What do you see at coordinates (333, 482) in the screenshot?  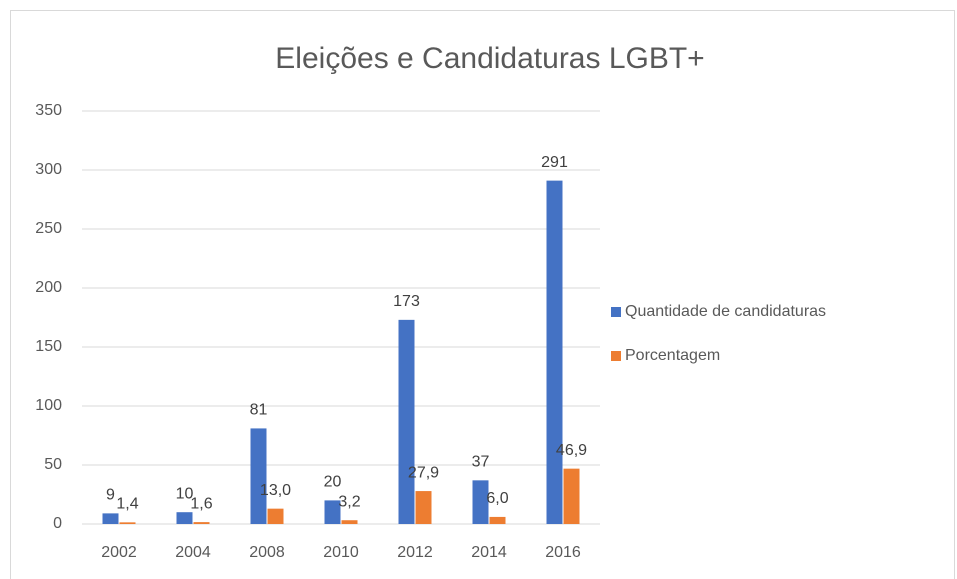 I see `data-label: 20` at bounding box center [333, 482].